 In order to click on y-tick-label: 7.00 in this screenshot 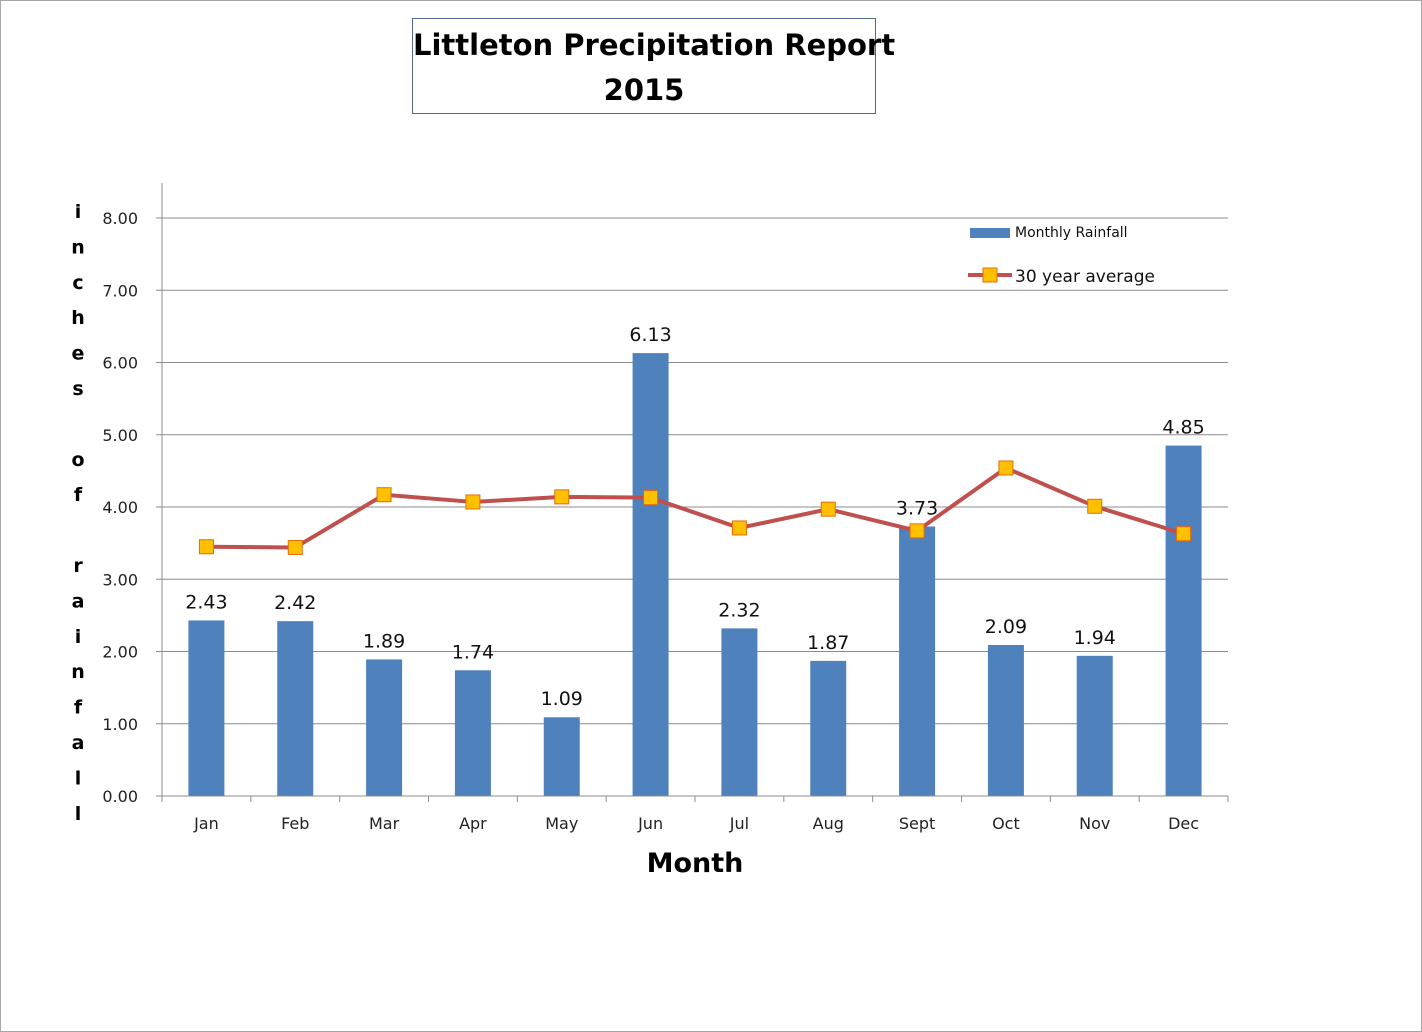, I will do `click(120, 290)`.